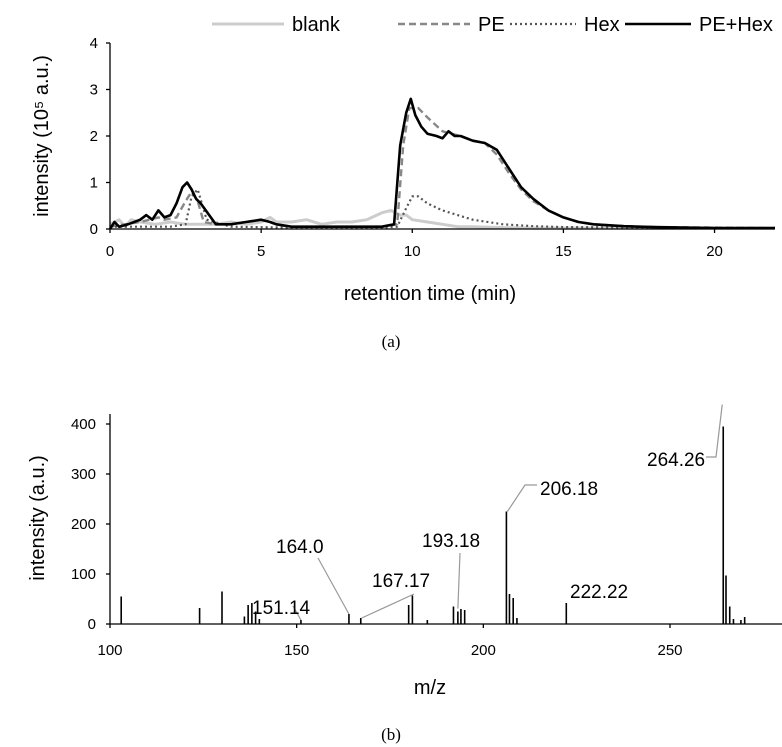 Image resolution: width=782 pixels, height=747 pixels. What do you see at coordinates (401, 581) in the screenshot?
I see `peak-annotation-label: 167.17` at bounding box center [401, 581].